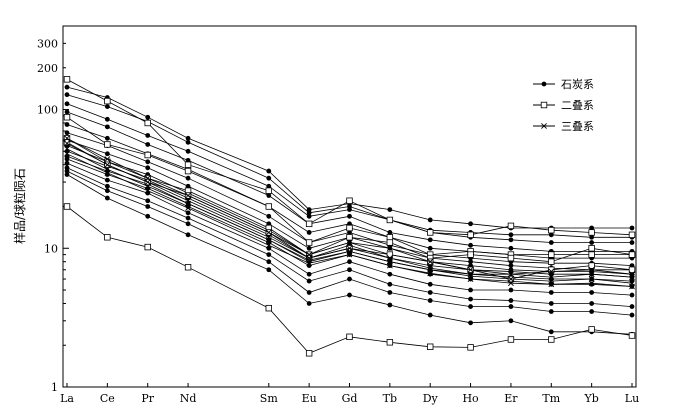 This screenshot has width=685, height=420. What do you see at coordinates (349, 394) in the screenshot?
I see `x-axis: La Ce Pr Nd Sm Eu Gd Tb Dy Ho Er Tm Yb Lu` at bounding box center [349, 394].